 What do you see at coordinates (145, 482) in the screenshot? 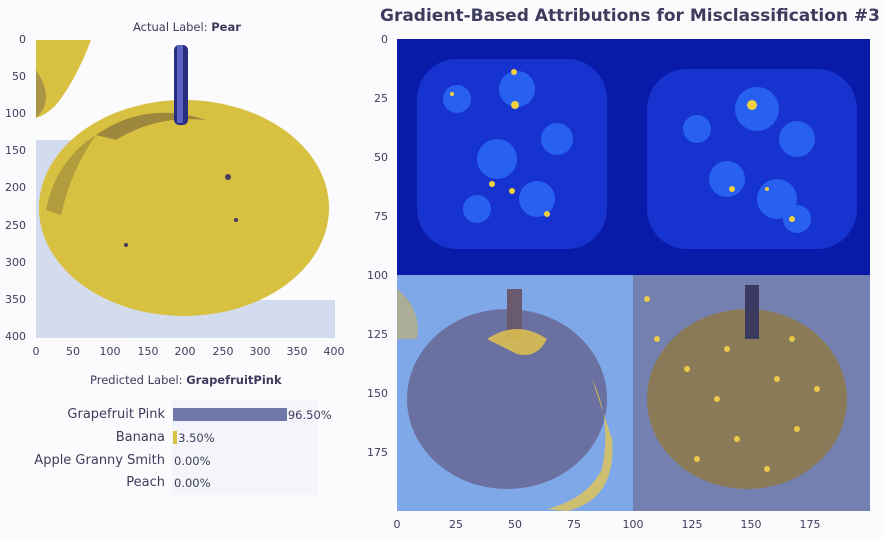
I see `bar-label-peach: Peach` at bounding box center [145, 482].